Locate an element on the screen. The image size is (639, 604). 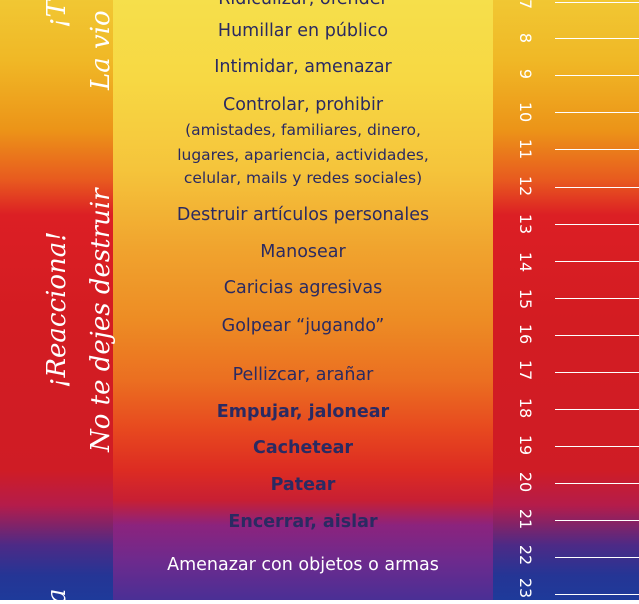
list-item: Pellizcar, arañar is located at coordinates (303, 375).